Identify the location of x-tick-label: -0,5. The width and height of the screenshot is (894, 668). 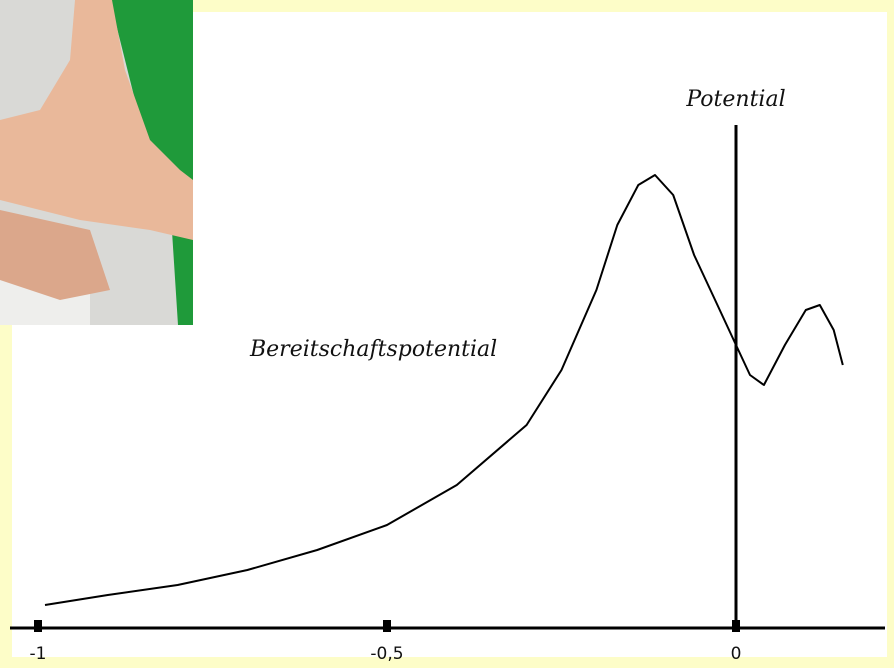
(386, 654).